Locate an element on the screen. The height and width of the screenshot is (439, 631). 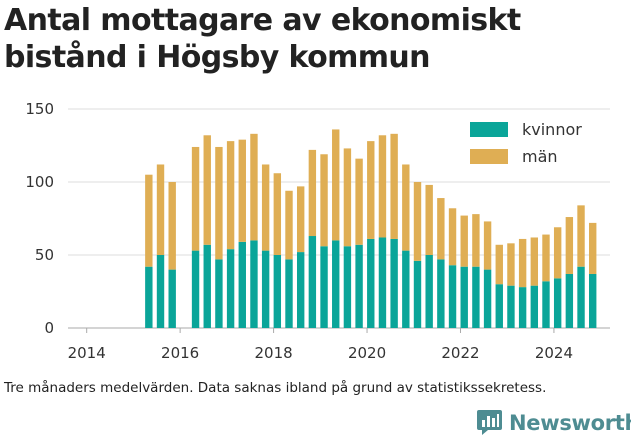
x-tick-label: 2024 is located at coordinates (554, 353).